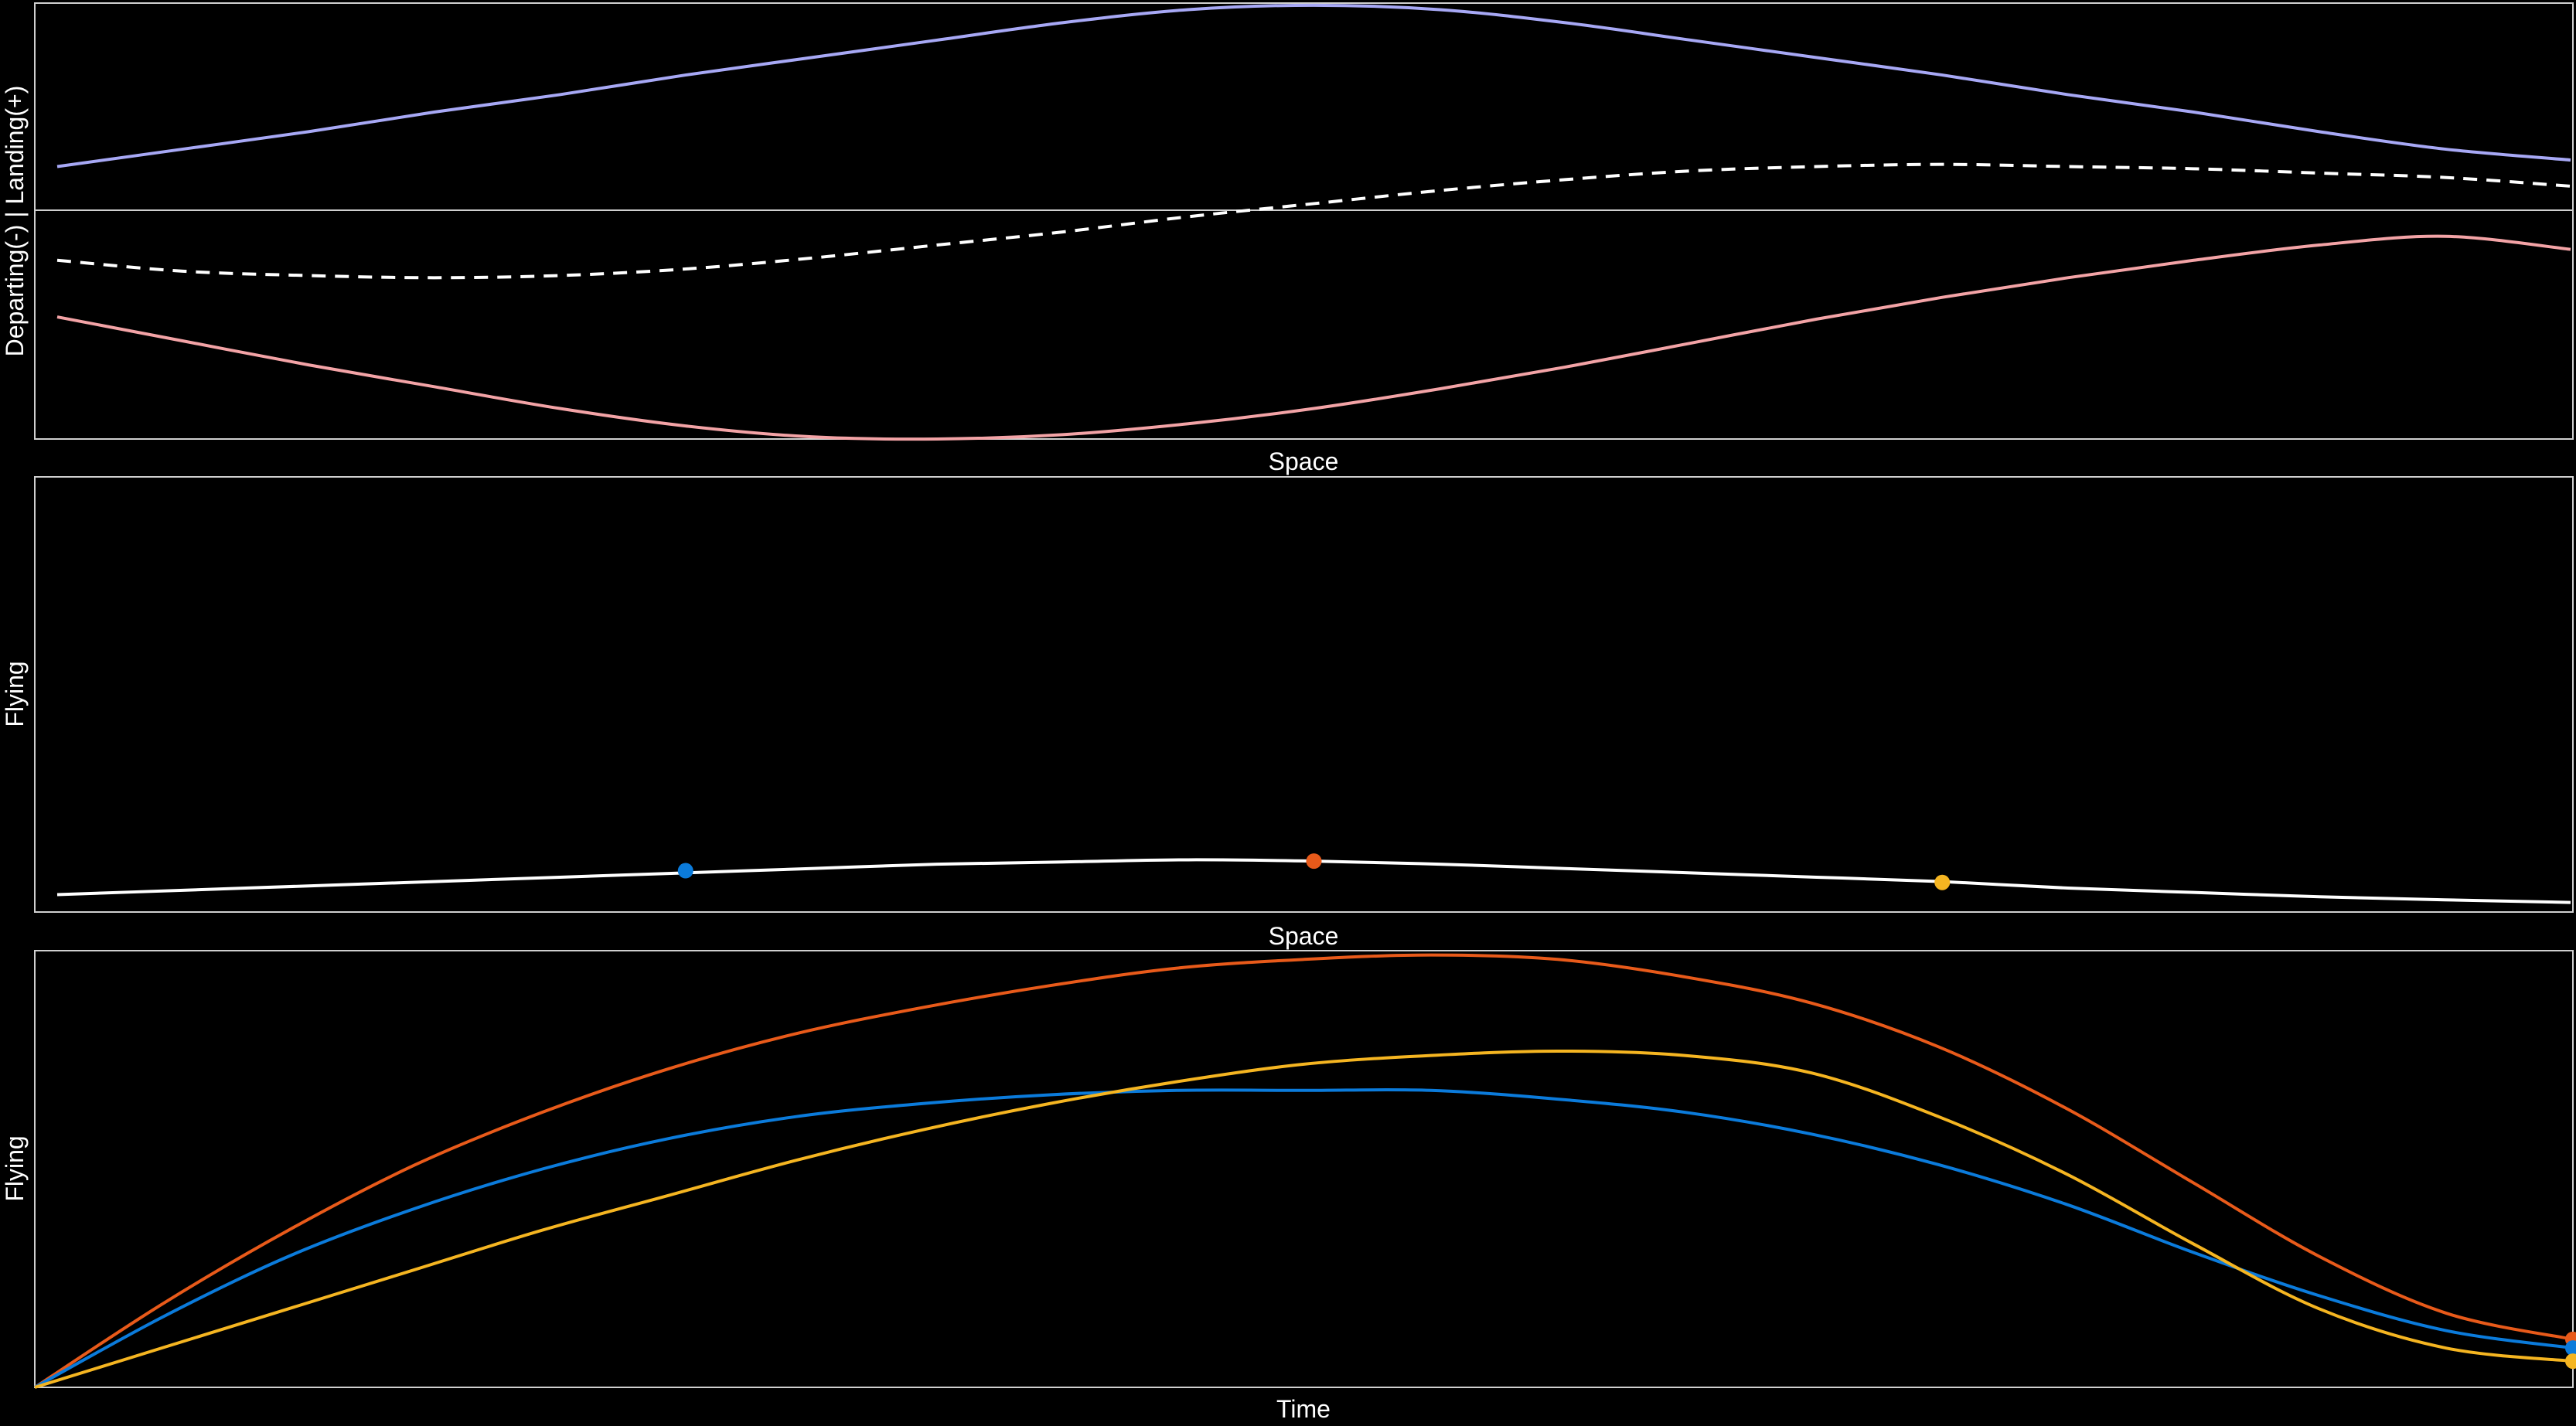 The width and height of the screenshot is (2576, 1426). What do you see at coordinates (1313, 878) in the screenshot?
I see `panel-middle-series-group` at bounding box center [1313, 878].